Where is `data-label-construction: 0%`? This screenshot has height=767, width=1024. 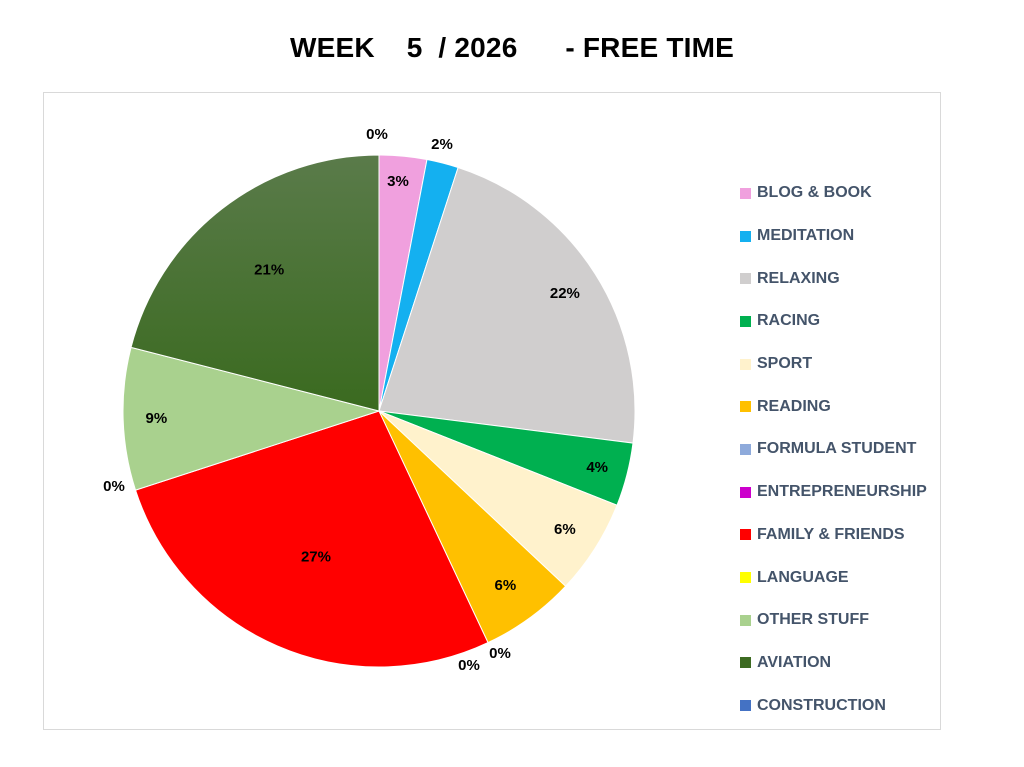 data-label-construction: 0% is located at coordinates (377, 134).